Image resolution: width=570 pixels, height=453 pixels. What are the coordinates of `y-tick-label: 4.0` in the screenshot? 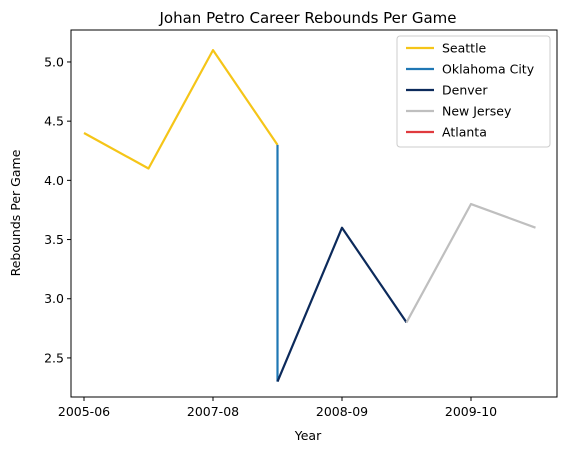 It's located at (54, 180).